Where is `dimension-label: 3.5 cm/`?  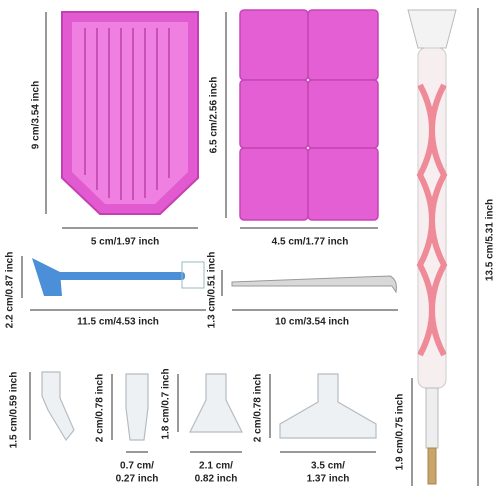
dimension-label: 3.5 cm/ is located at coordinates (328, 466).